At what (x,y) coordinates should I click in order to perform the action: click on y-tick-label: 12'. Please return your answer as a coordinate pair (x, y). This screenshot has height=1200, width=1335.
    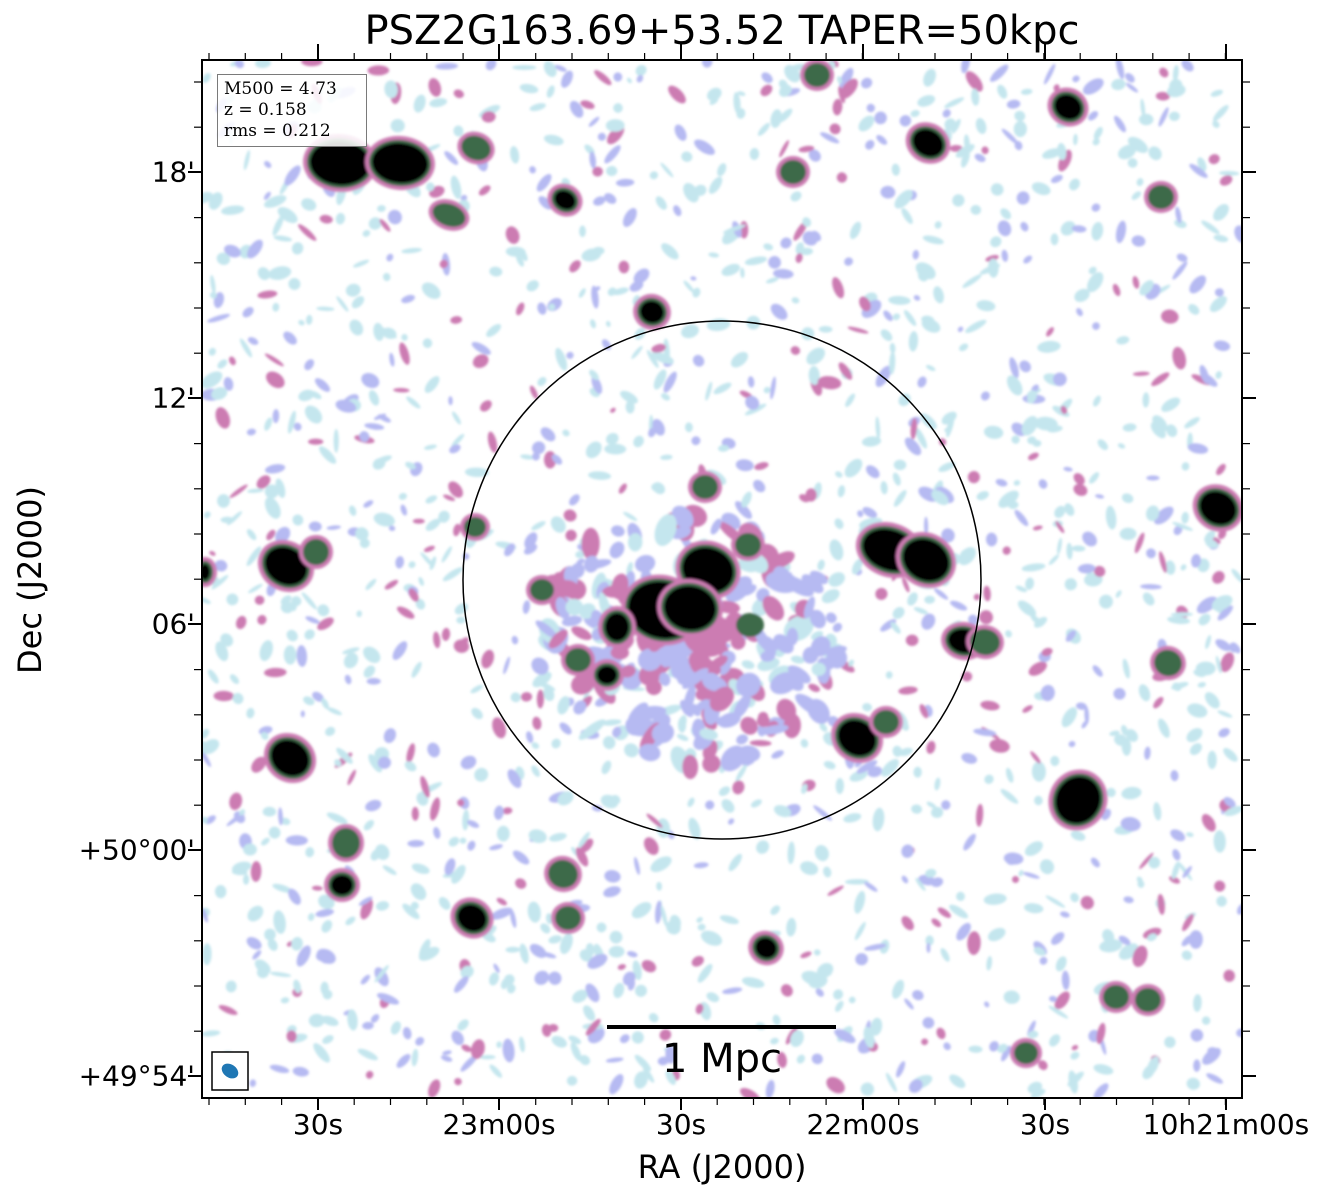
    Looking at the image, I should click on (173, 398).